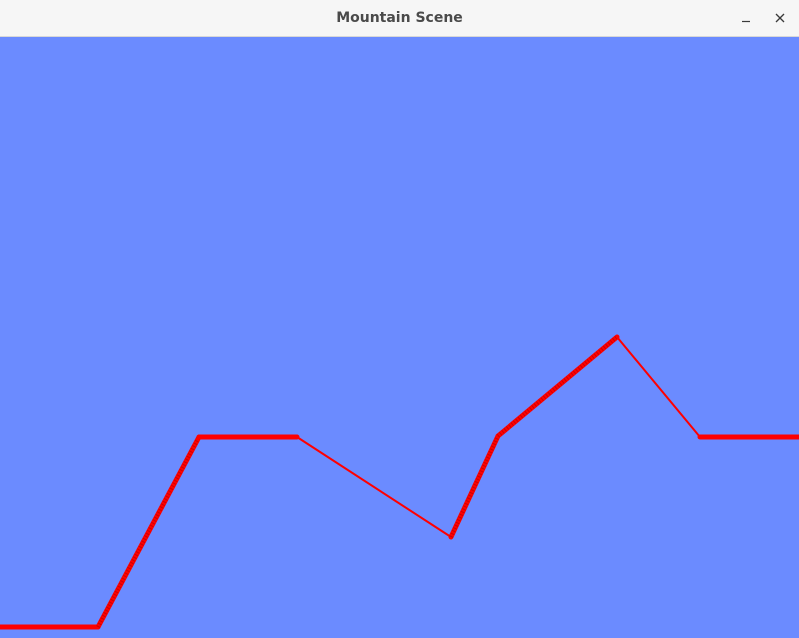  I want to click on window-title: Mountain Scene, so click(399, 18).